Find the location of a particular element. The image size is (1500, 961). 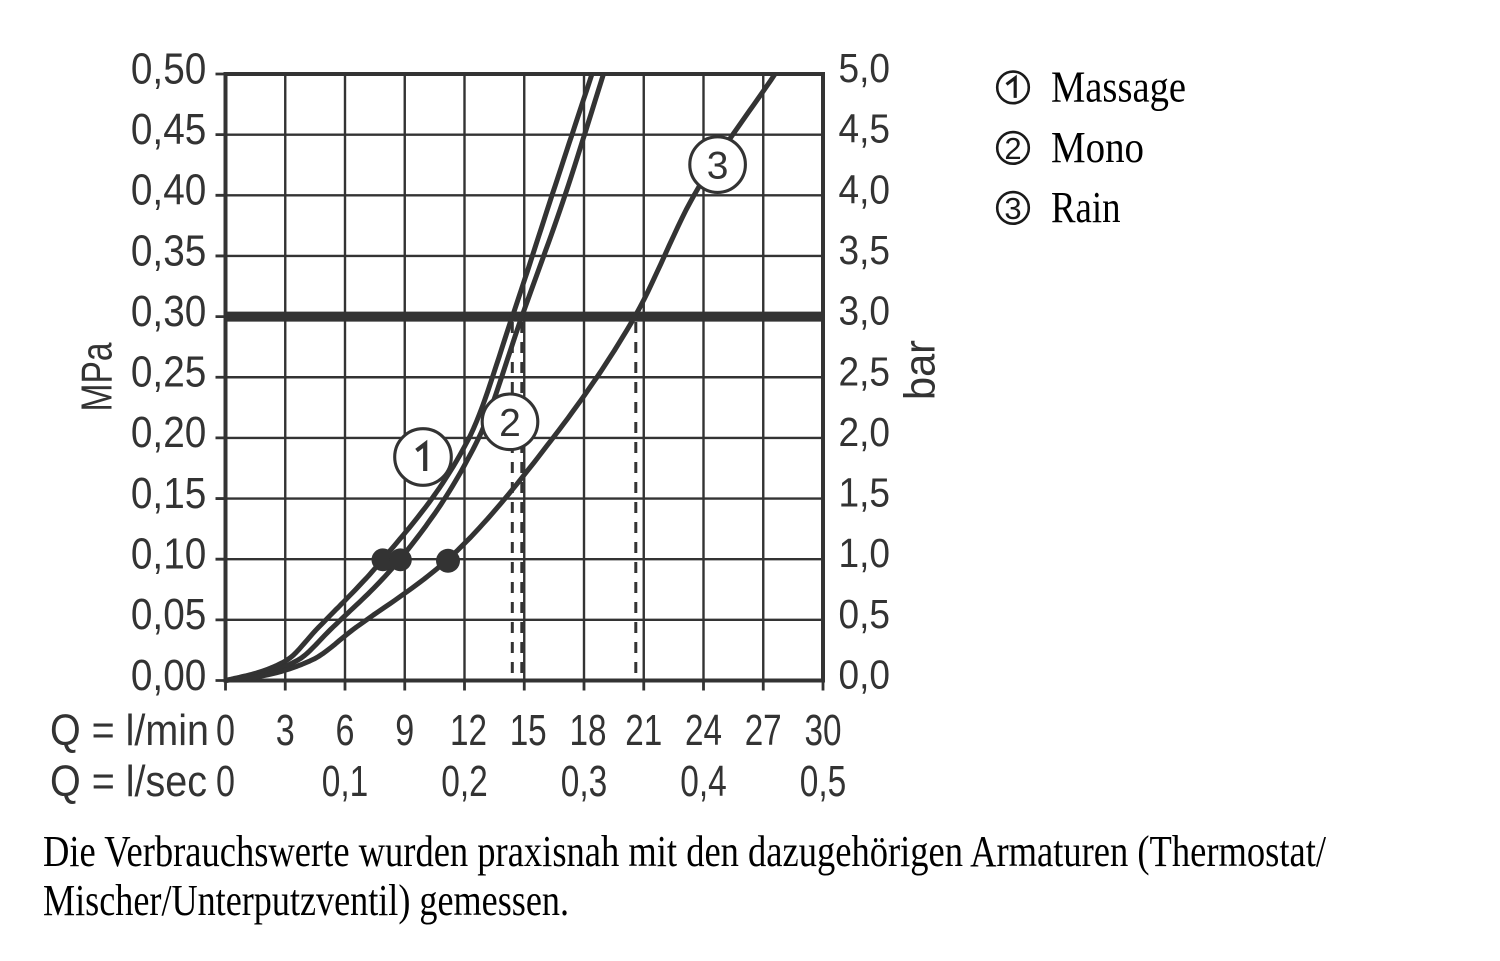

svg-text: Q = l/min is located at coordinates (129, 730).